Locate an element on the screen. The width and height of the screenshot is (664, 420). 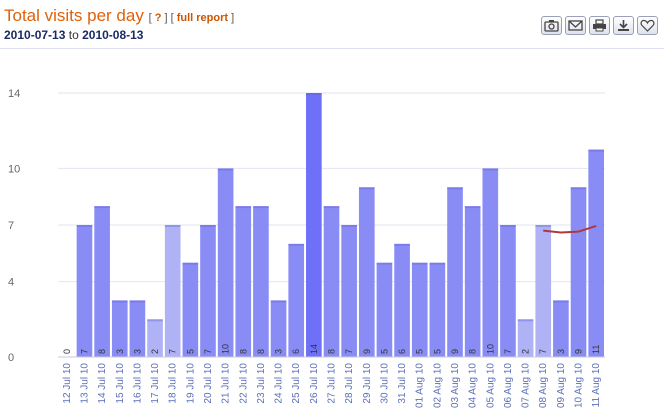
bar-value-label: 11 is located at coordinates (596, 349).